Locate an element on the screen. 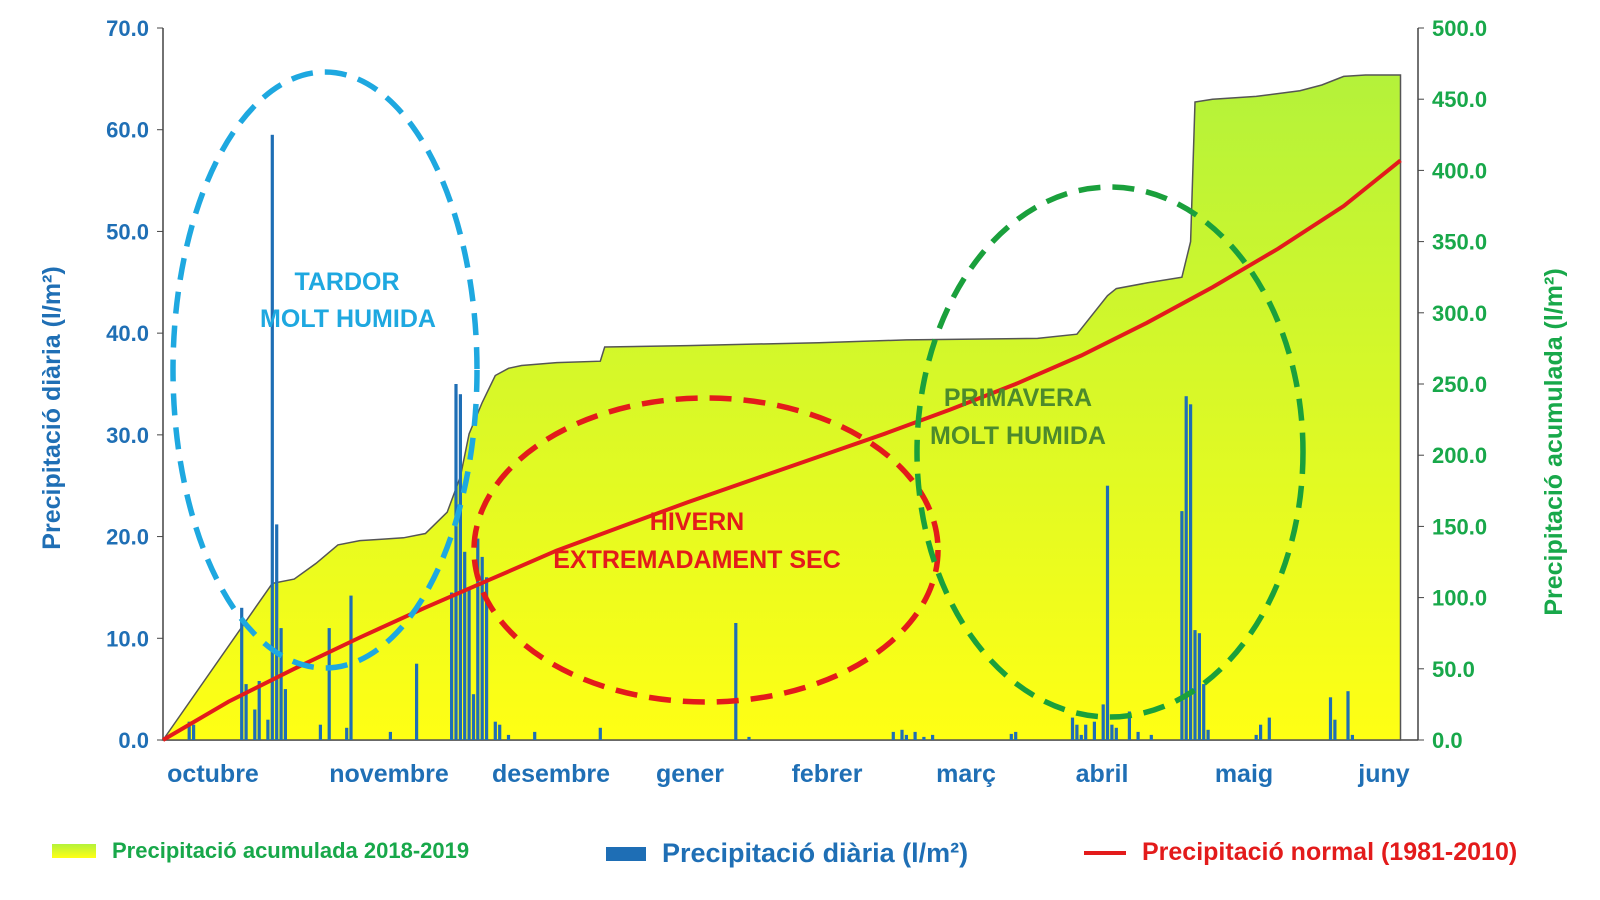 This screenshot has height=900, width=1600. right-tick-label: 50.0 is located at coordinates (1453, 669).